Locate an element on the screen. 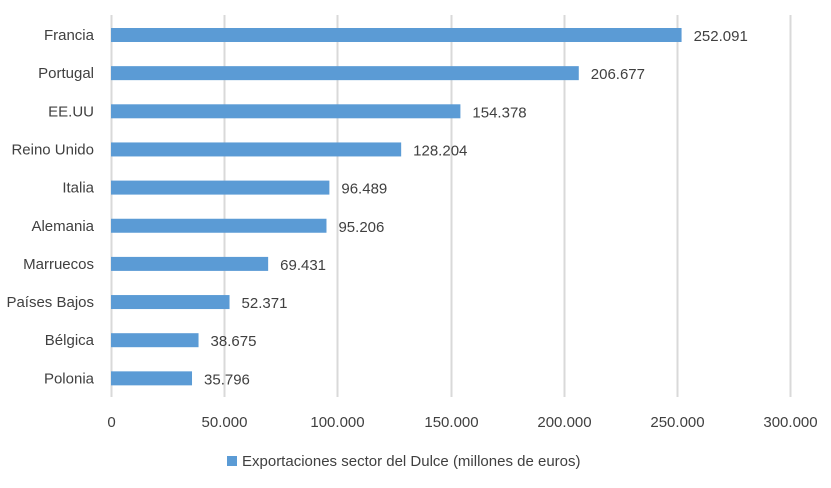 This screenshot has height=488, width=831. value-label: 38.675 is located at coordinates (234, 341).